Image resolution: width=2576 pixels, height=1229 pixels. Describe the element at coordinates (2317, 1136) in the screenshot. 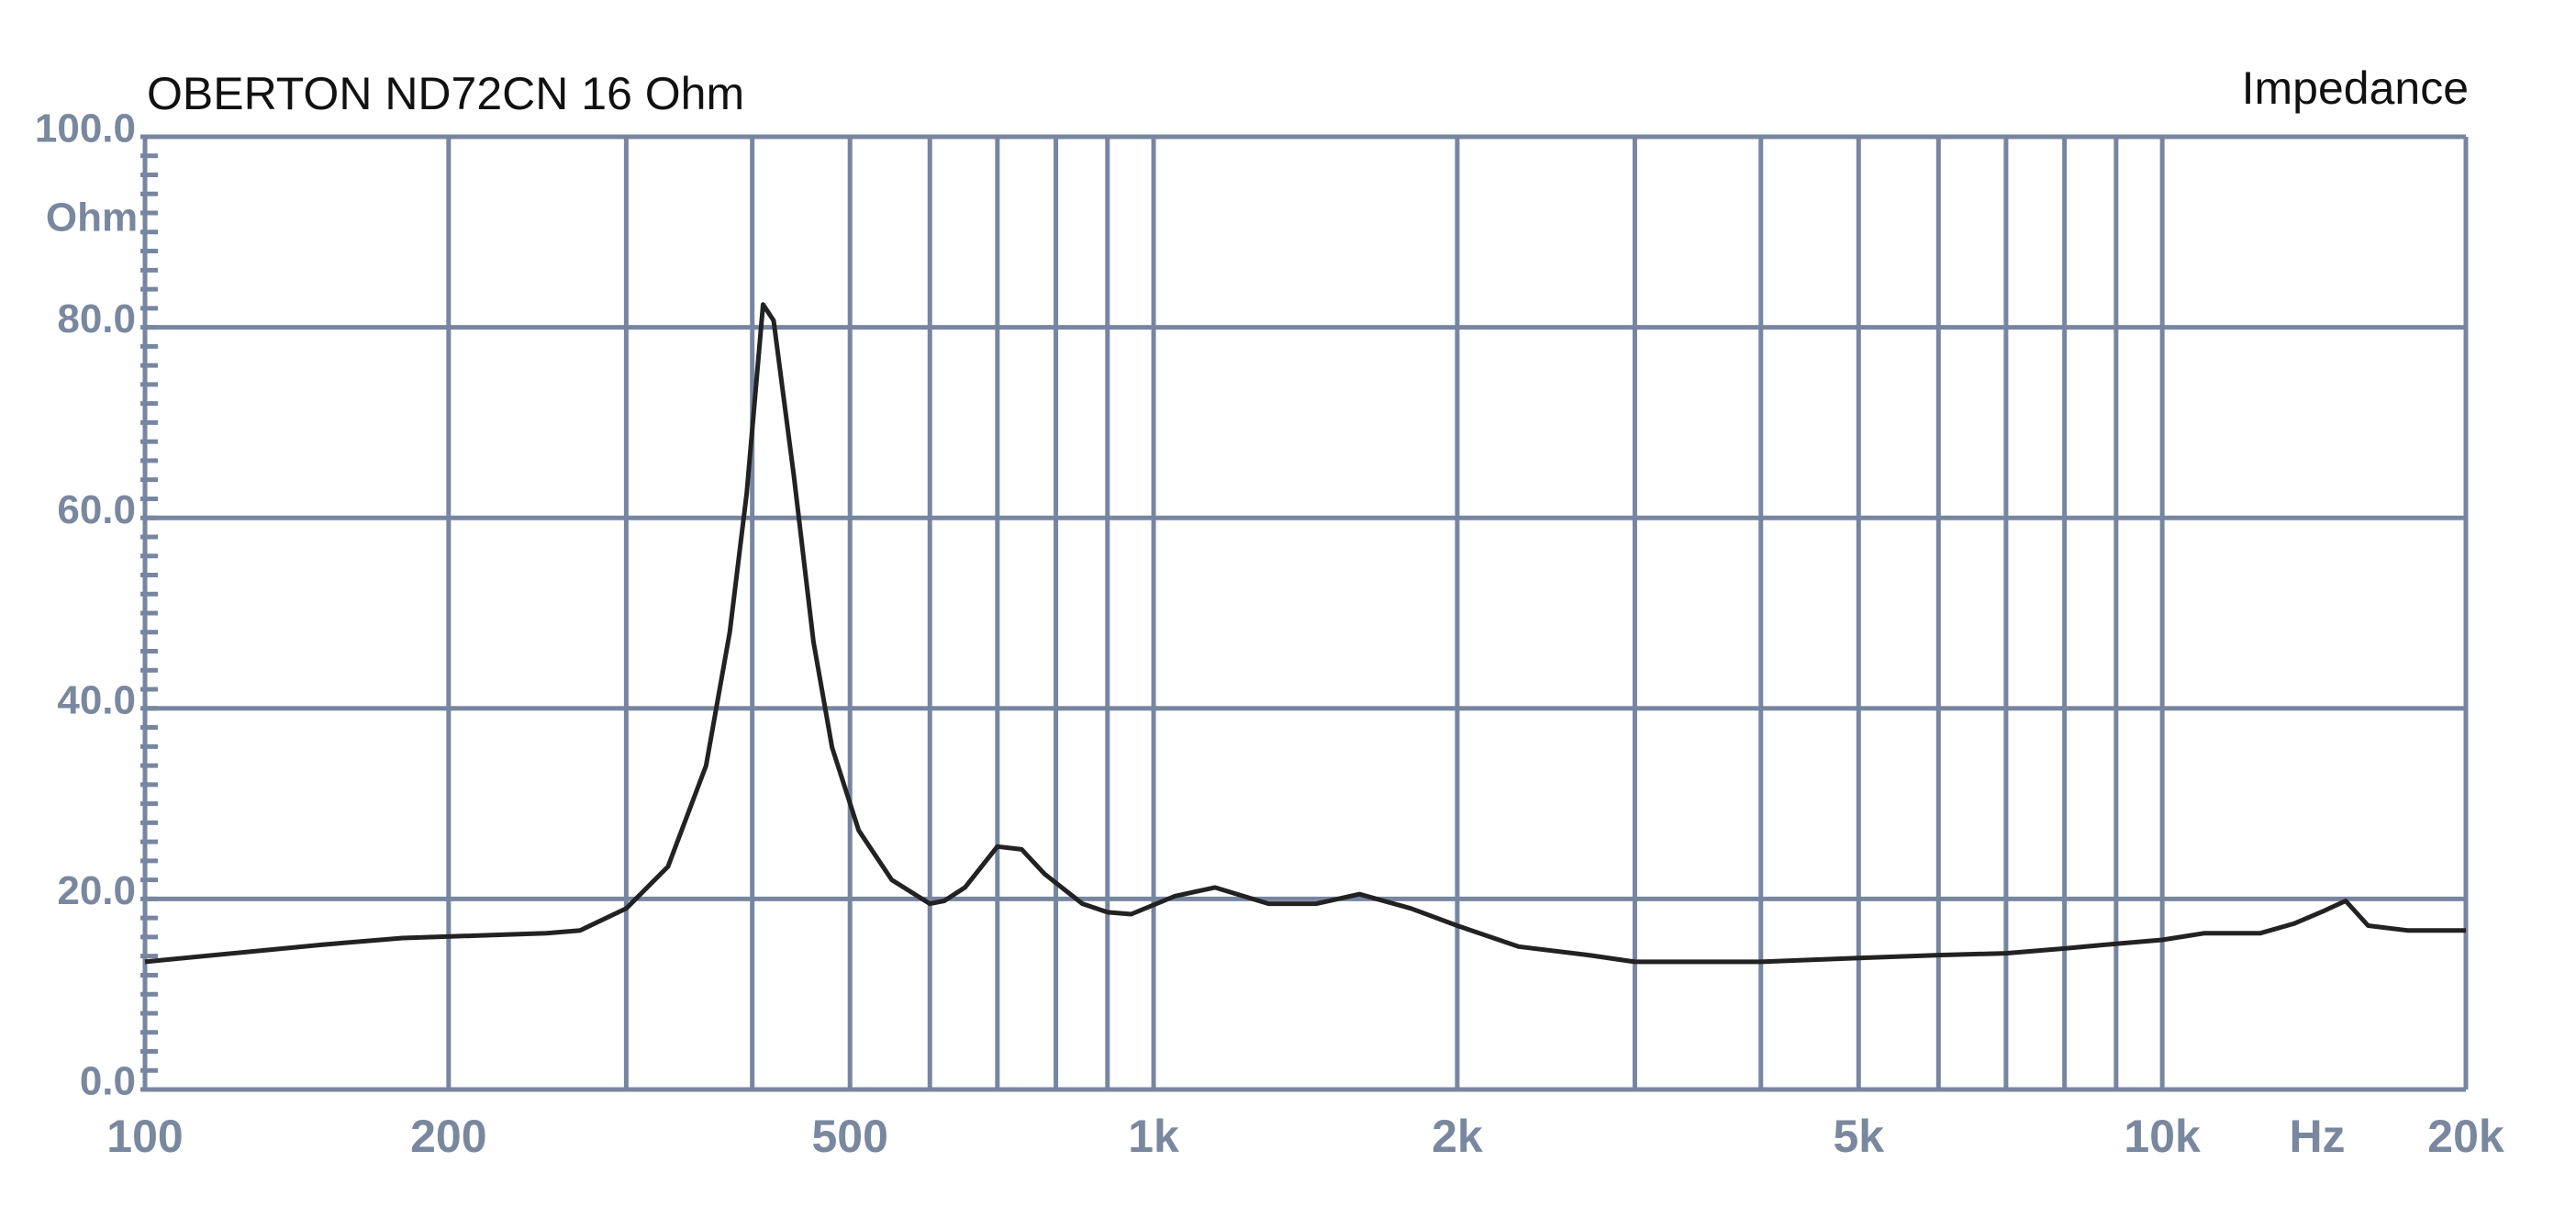

I see `x-axis-label: Hz` at that location.